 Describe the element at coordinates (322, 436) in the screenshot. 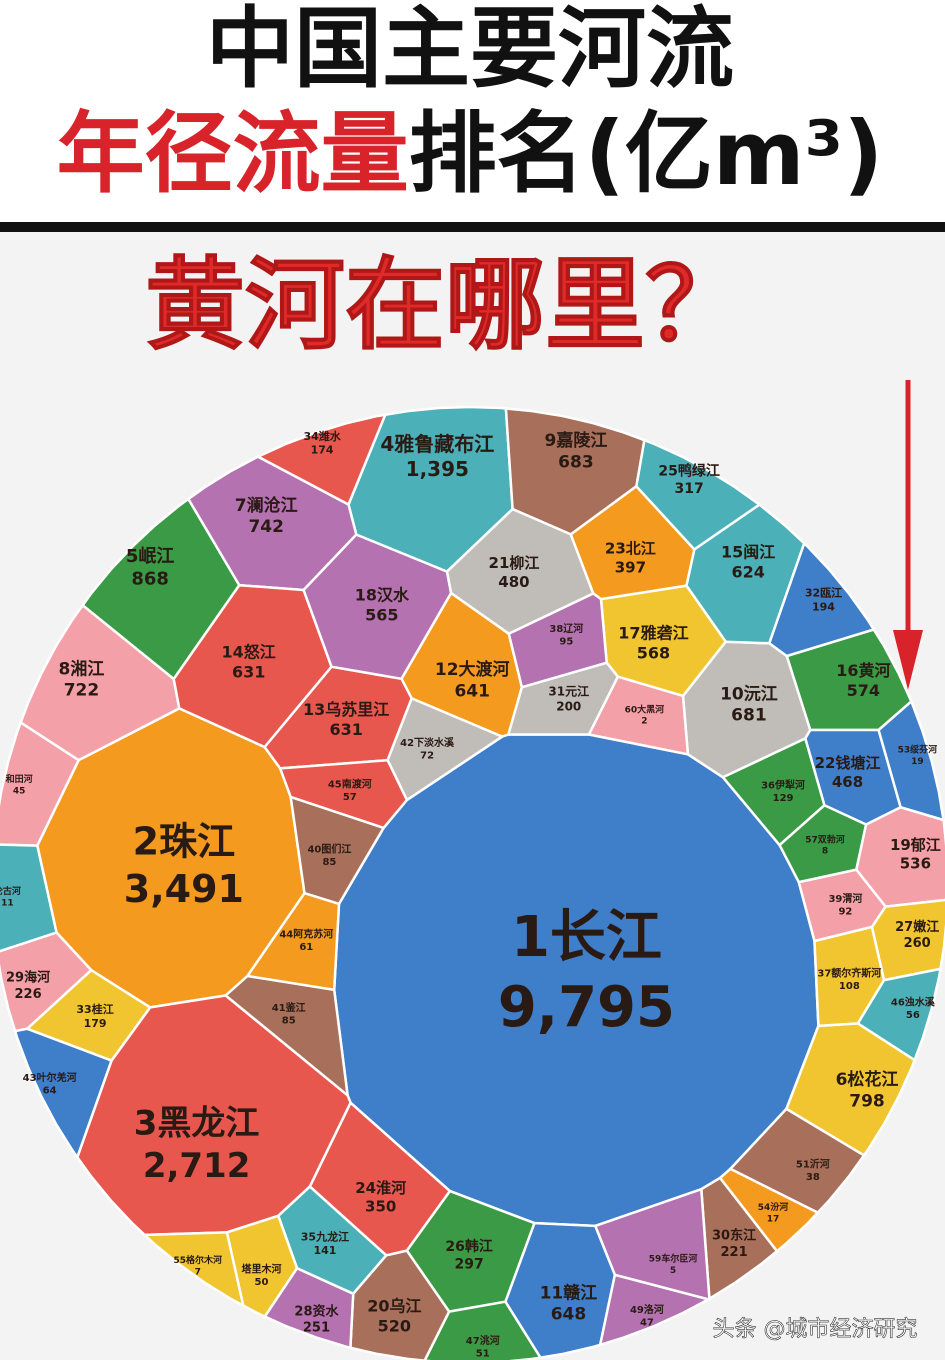

I see `river-name: 34潍水` at that location.